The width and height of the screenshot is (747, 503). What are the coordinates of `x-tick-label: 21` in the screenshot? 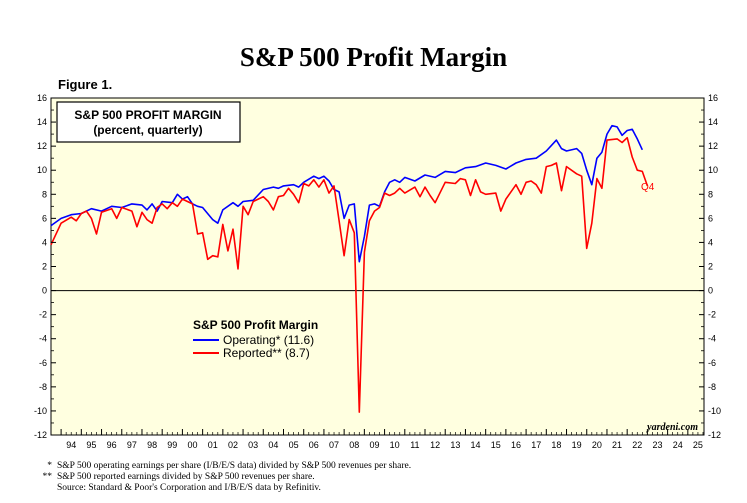 It's located at (617, 445).